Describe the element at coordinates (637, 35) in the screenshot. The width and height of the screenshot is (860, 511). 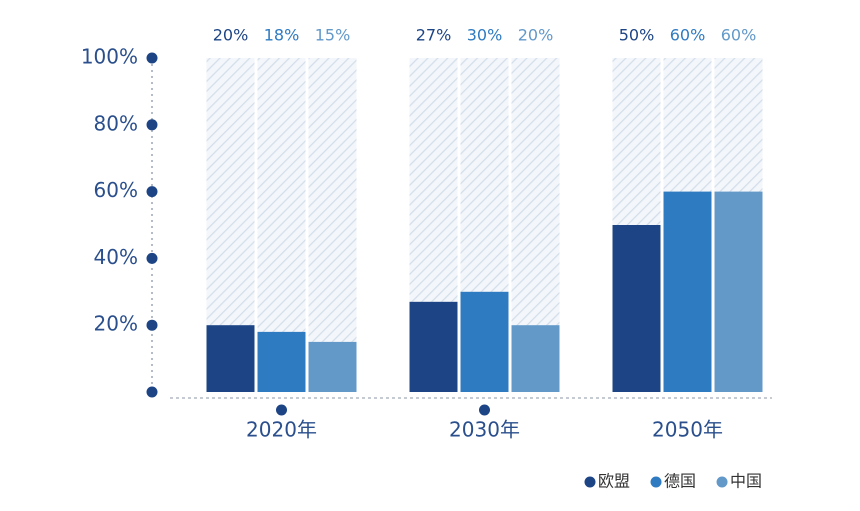
I see `value-label: 50%` at that location.